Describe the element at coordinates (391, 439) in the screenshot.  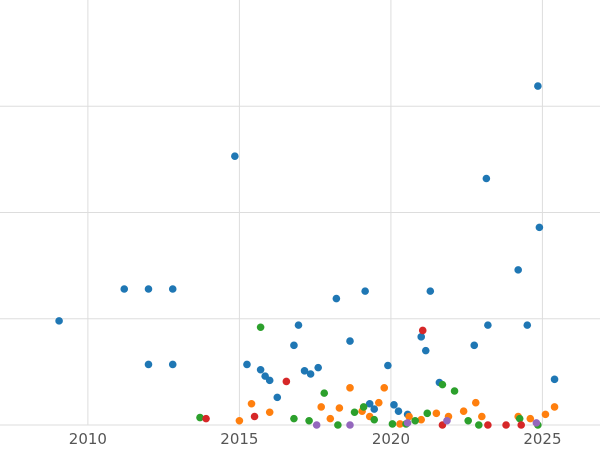
I see `x-tick-label: 2020` at that location.